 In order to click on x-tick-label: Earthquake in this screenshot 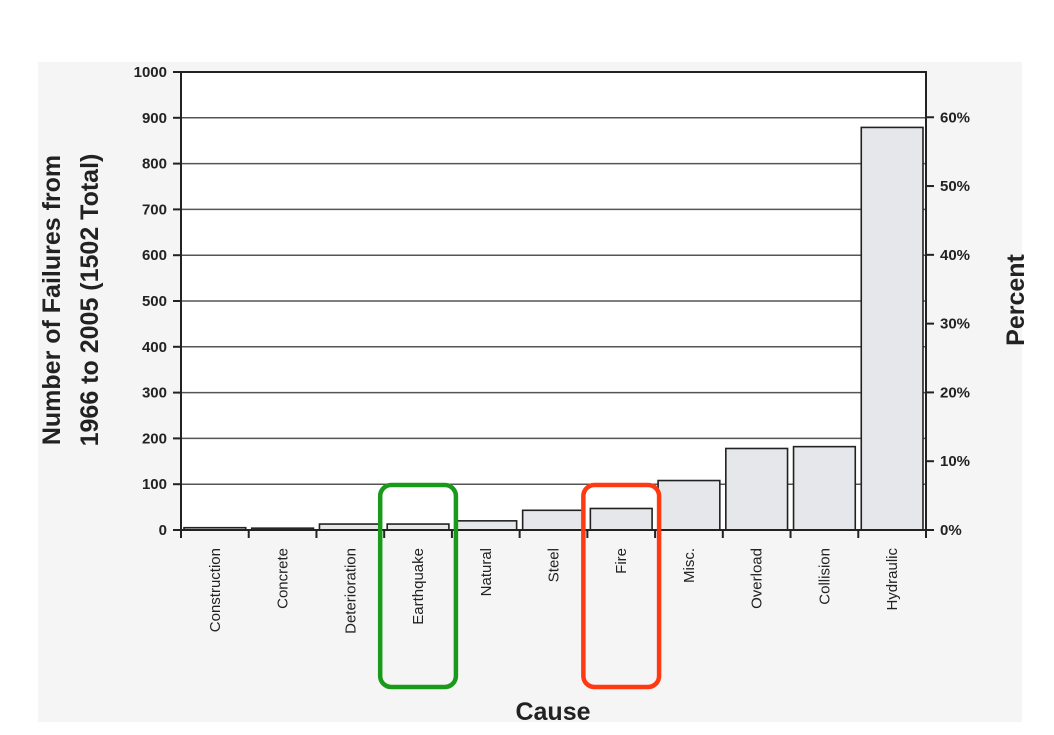, I will do `click(418, 586)`.